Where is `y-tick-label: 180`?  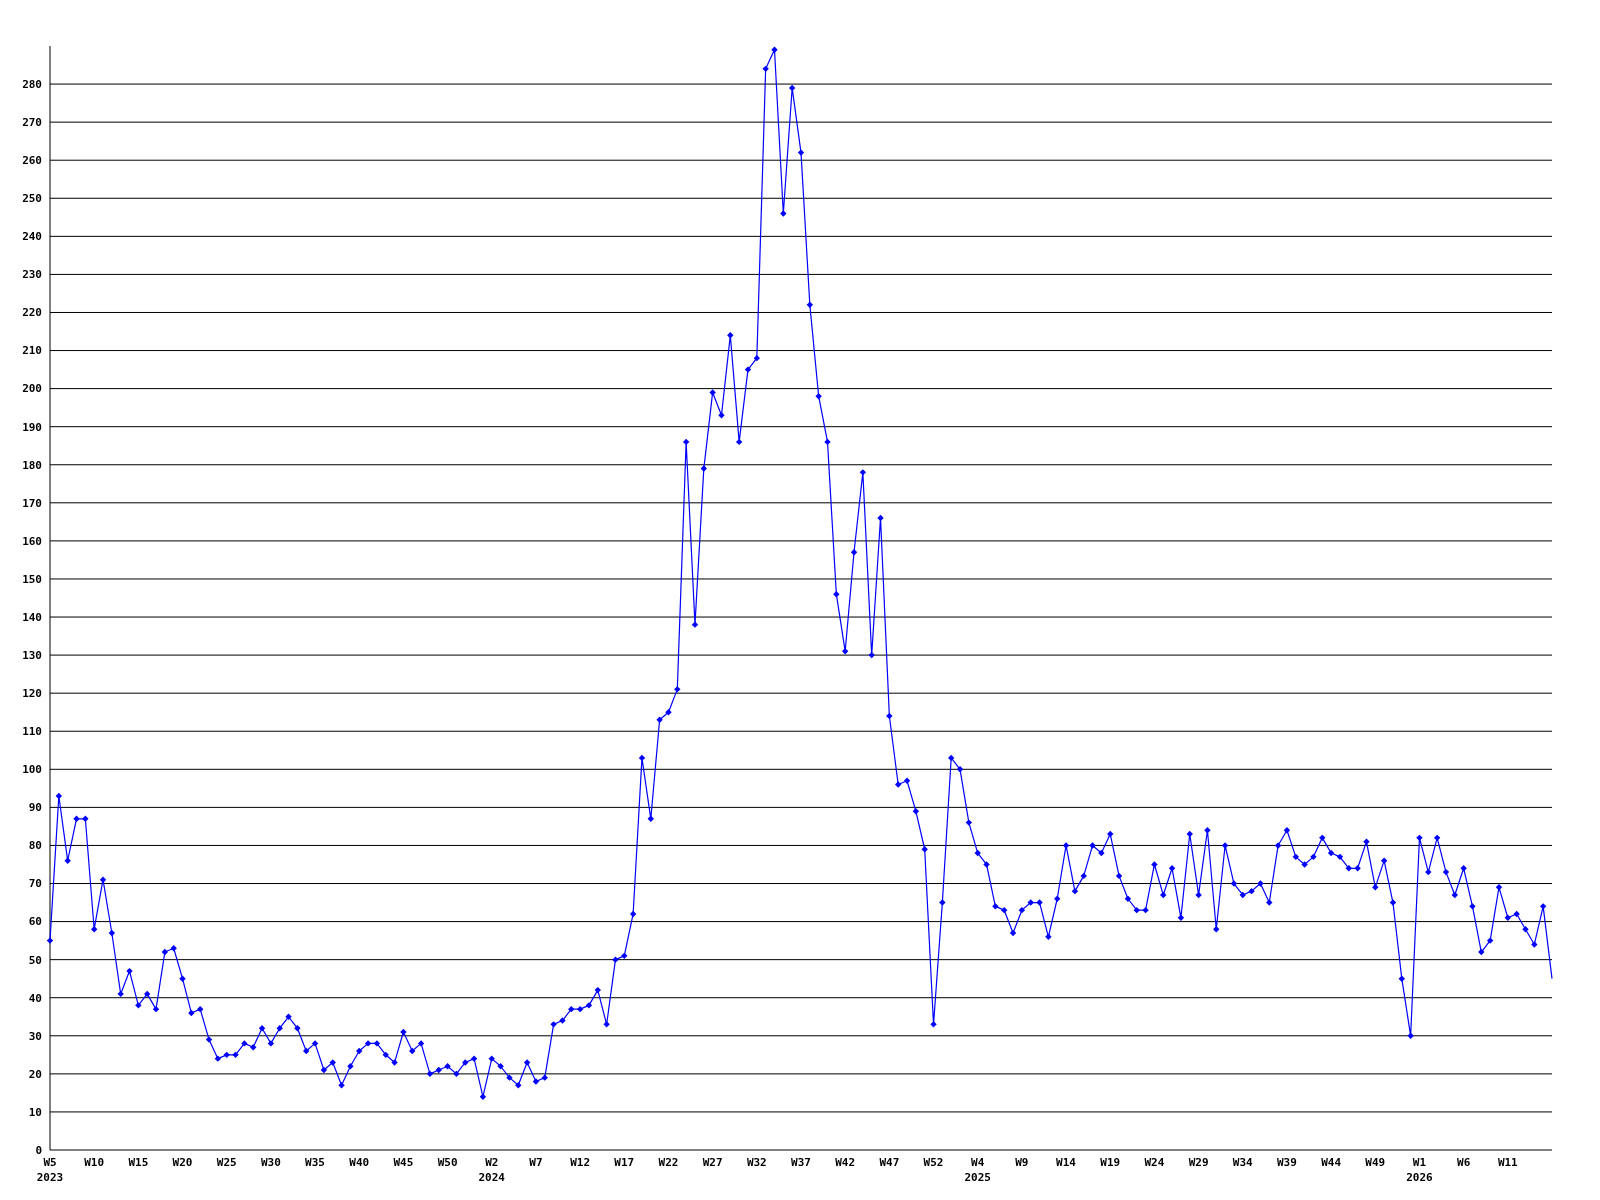
y-tick-label: 180 is located at coordinates (32, 465).